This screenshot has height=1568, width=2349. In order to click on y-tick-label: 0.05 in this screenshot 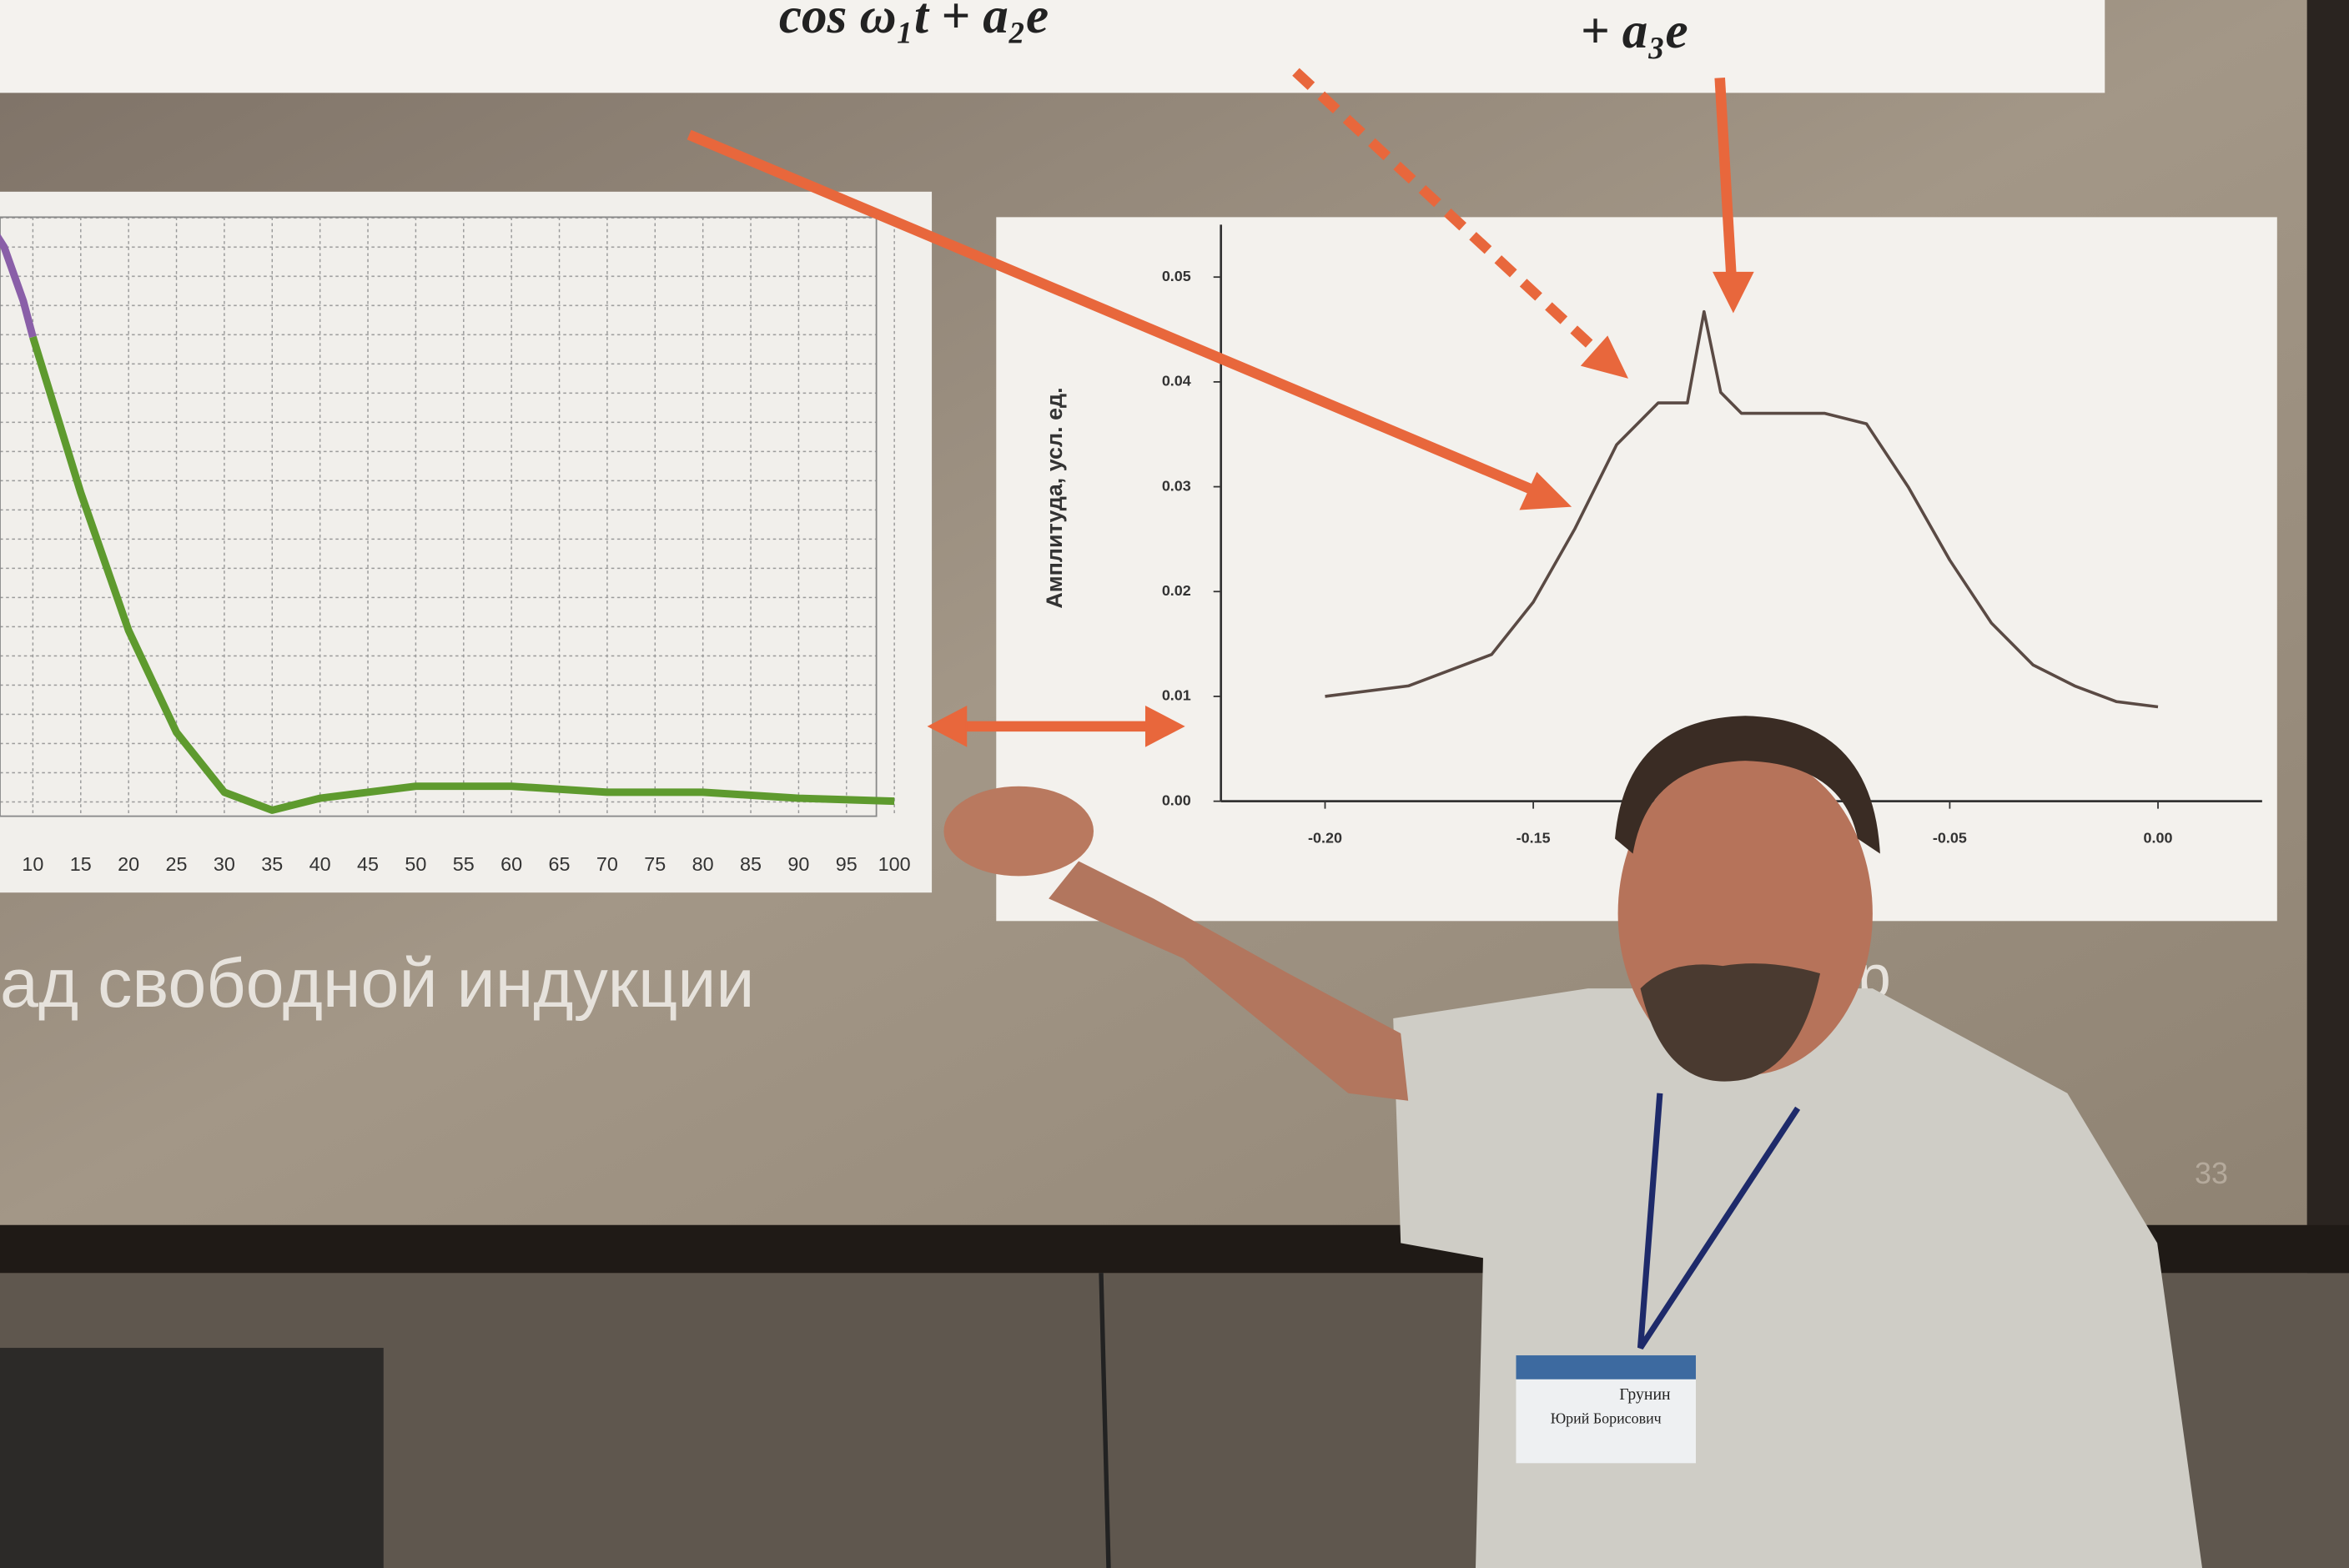, I will do `click(1176, 276)`.